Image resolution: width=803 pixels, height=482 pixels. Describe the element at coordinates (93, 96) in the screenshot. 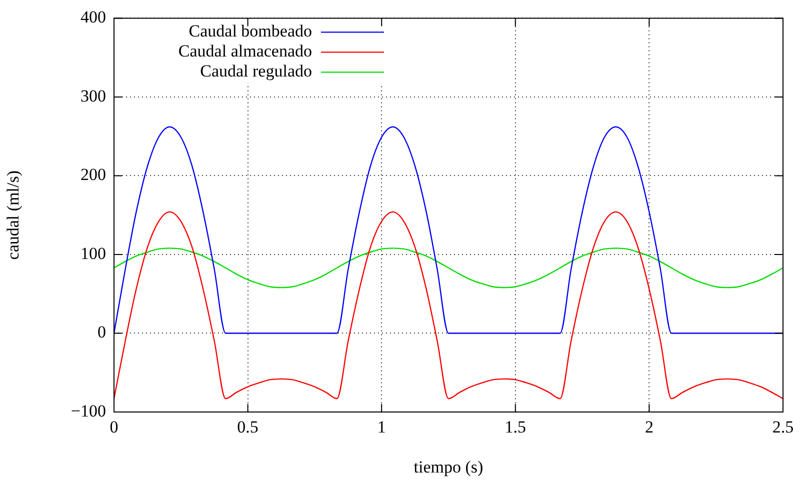

I see `y-tick-label: 300` at that location.